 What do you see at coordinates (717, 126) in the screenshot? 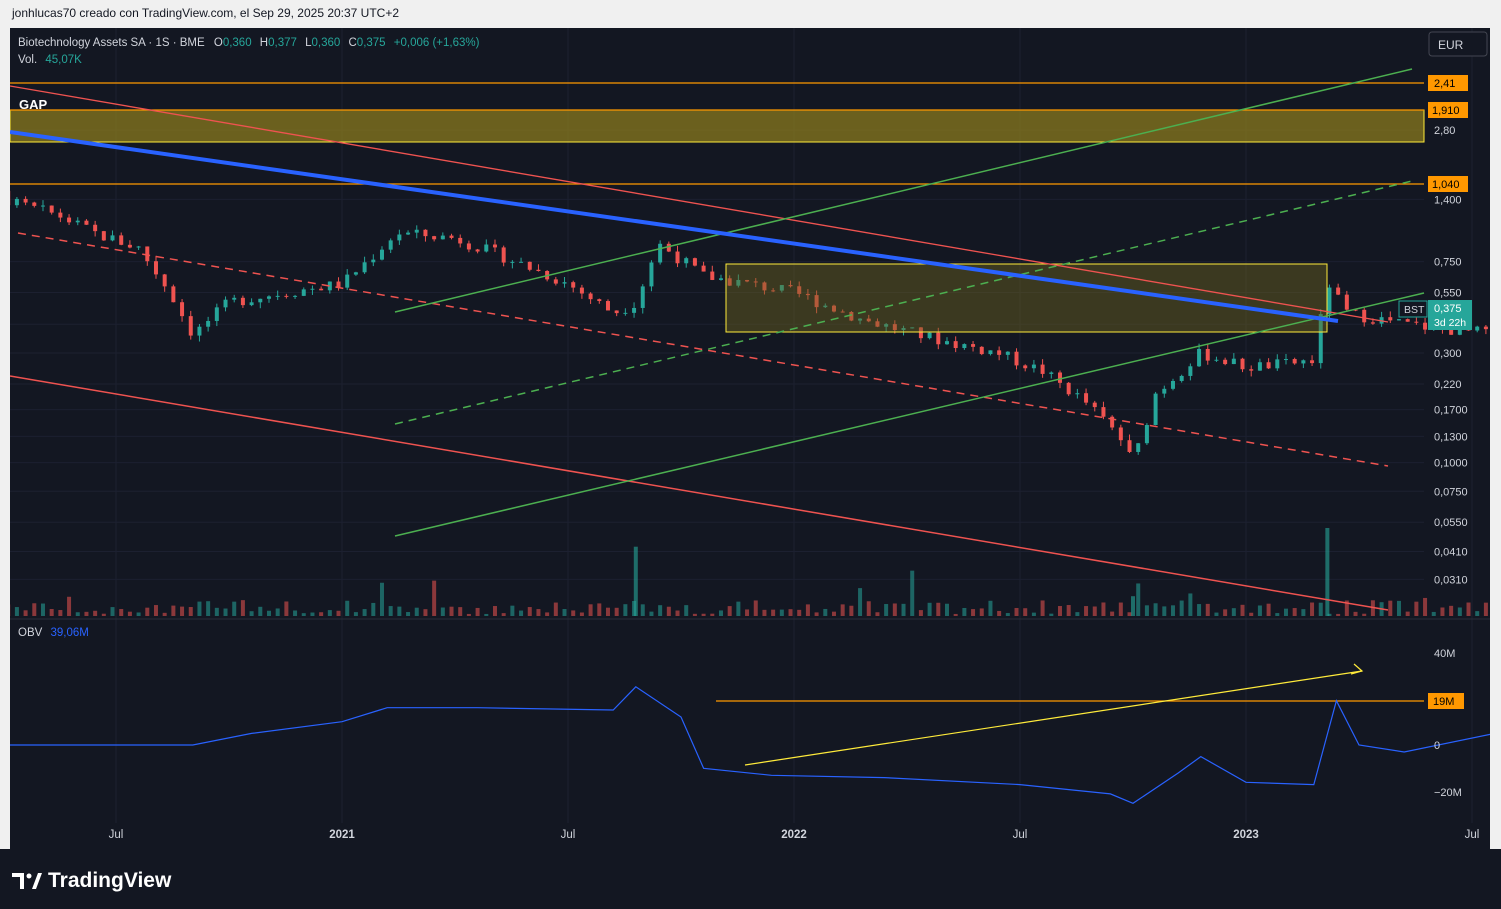
I see `resistance-zone` at bounding box center [717, 126].